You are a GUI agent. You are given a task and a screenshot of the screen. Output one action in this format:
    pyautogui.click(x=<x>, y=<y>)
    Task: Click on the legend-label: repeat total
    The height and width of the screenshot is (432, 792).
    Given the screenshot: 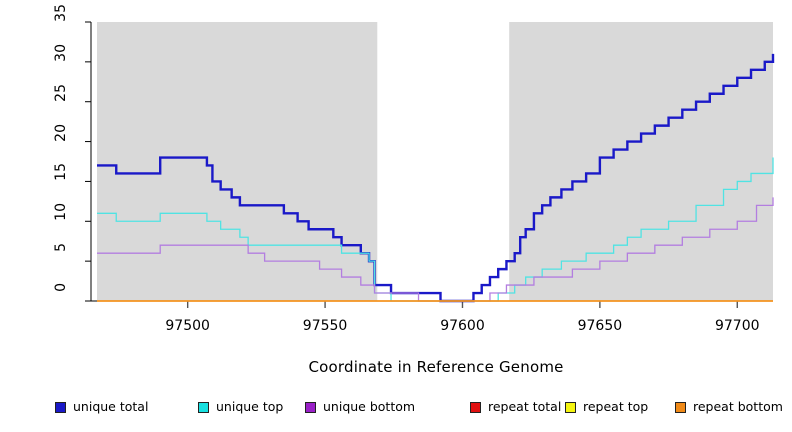 What is the action you would take?
    pyautogui.click(x=525, y=406)
    